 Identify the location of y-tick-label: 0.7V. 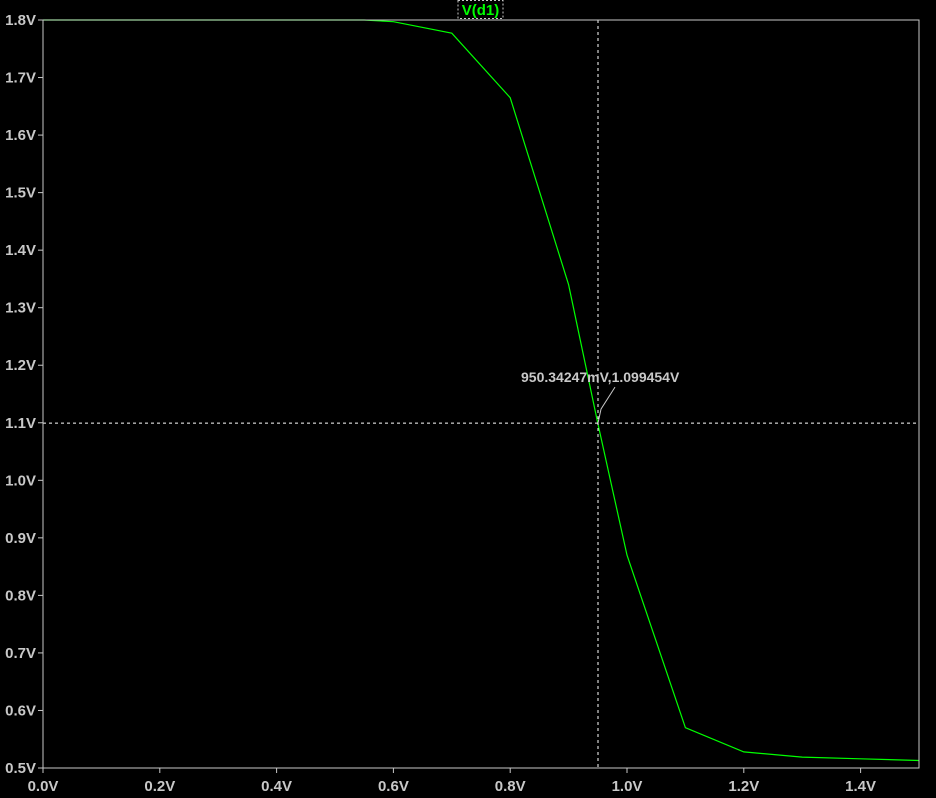
(20, 653).